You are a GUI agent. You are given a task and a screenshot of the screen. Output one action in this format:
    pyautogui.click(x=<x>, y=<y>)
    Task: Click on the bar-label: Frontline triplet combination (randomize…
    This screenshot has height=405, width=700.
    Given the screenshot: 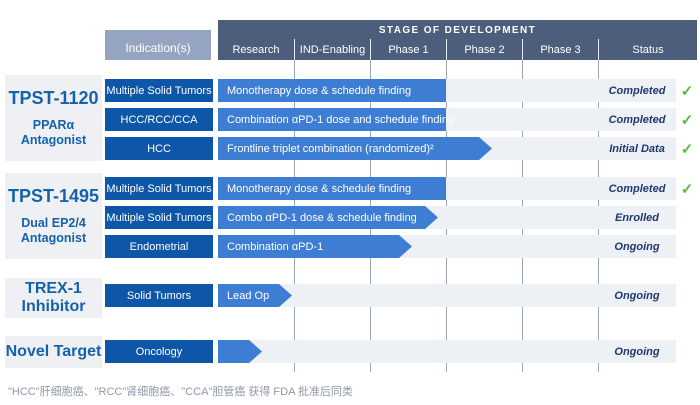 What is the action you would take?
    pyautogui.click(x=330, y=148)
    